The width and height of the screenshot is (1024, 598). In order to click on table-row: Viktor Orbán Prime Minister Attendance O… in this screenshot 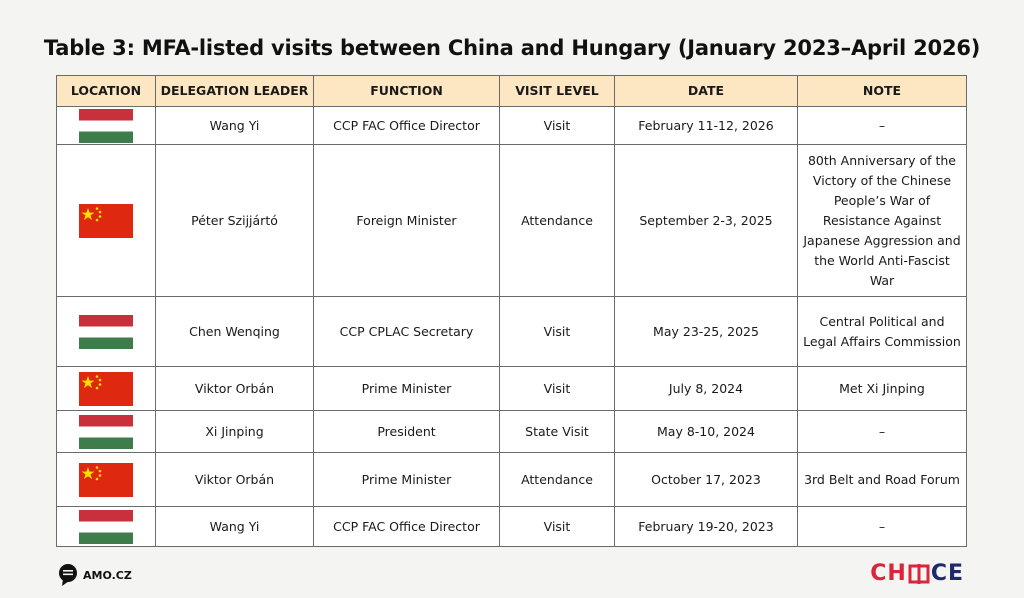, I will do `click(511, 479)`.